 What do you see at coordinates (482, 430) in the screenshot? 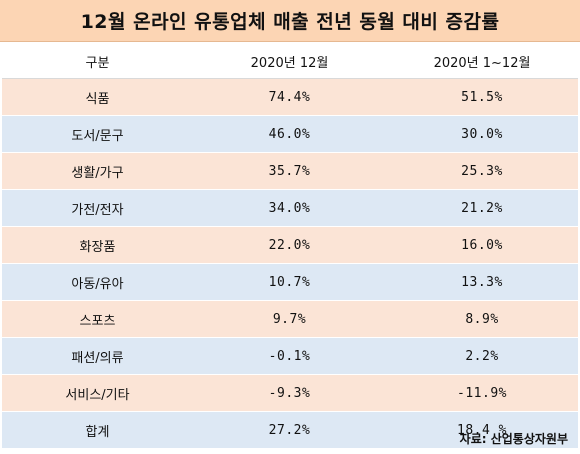
I see `cell-annual-value: 18.4 %` at bounding box center [482, 430].